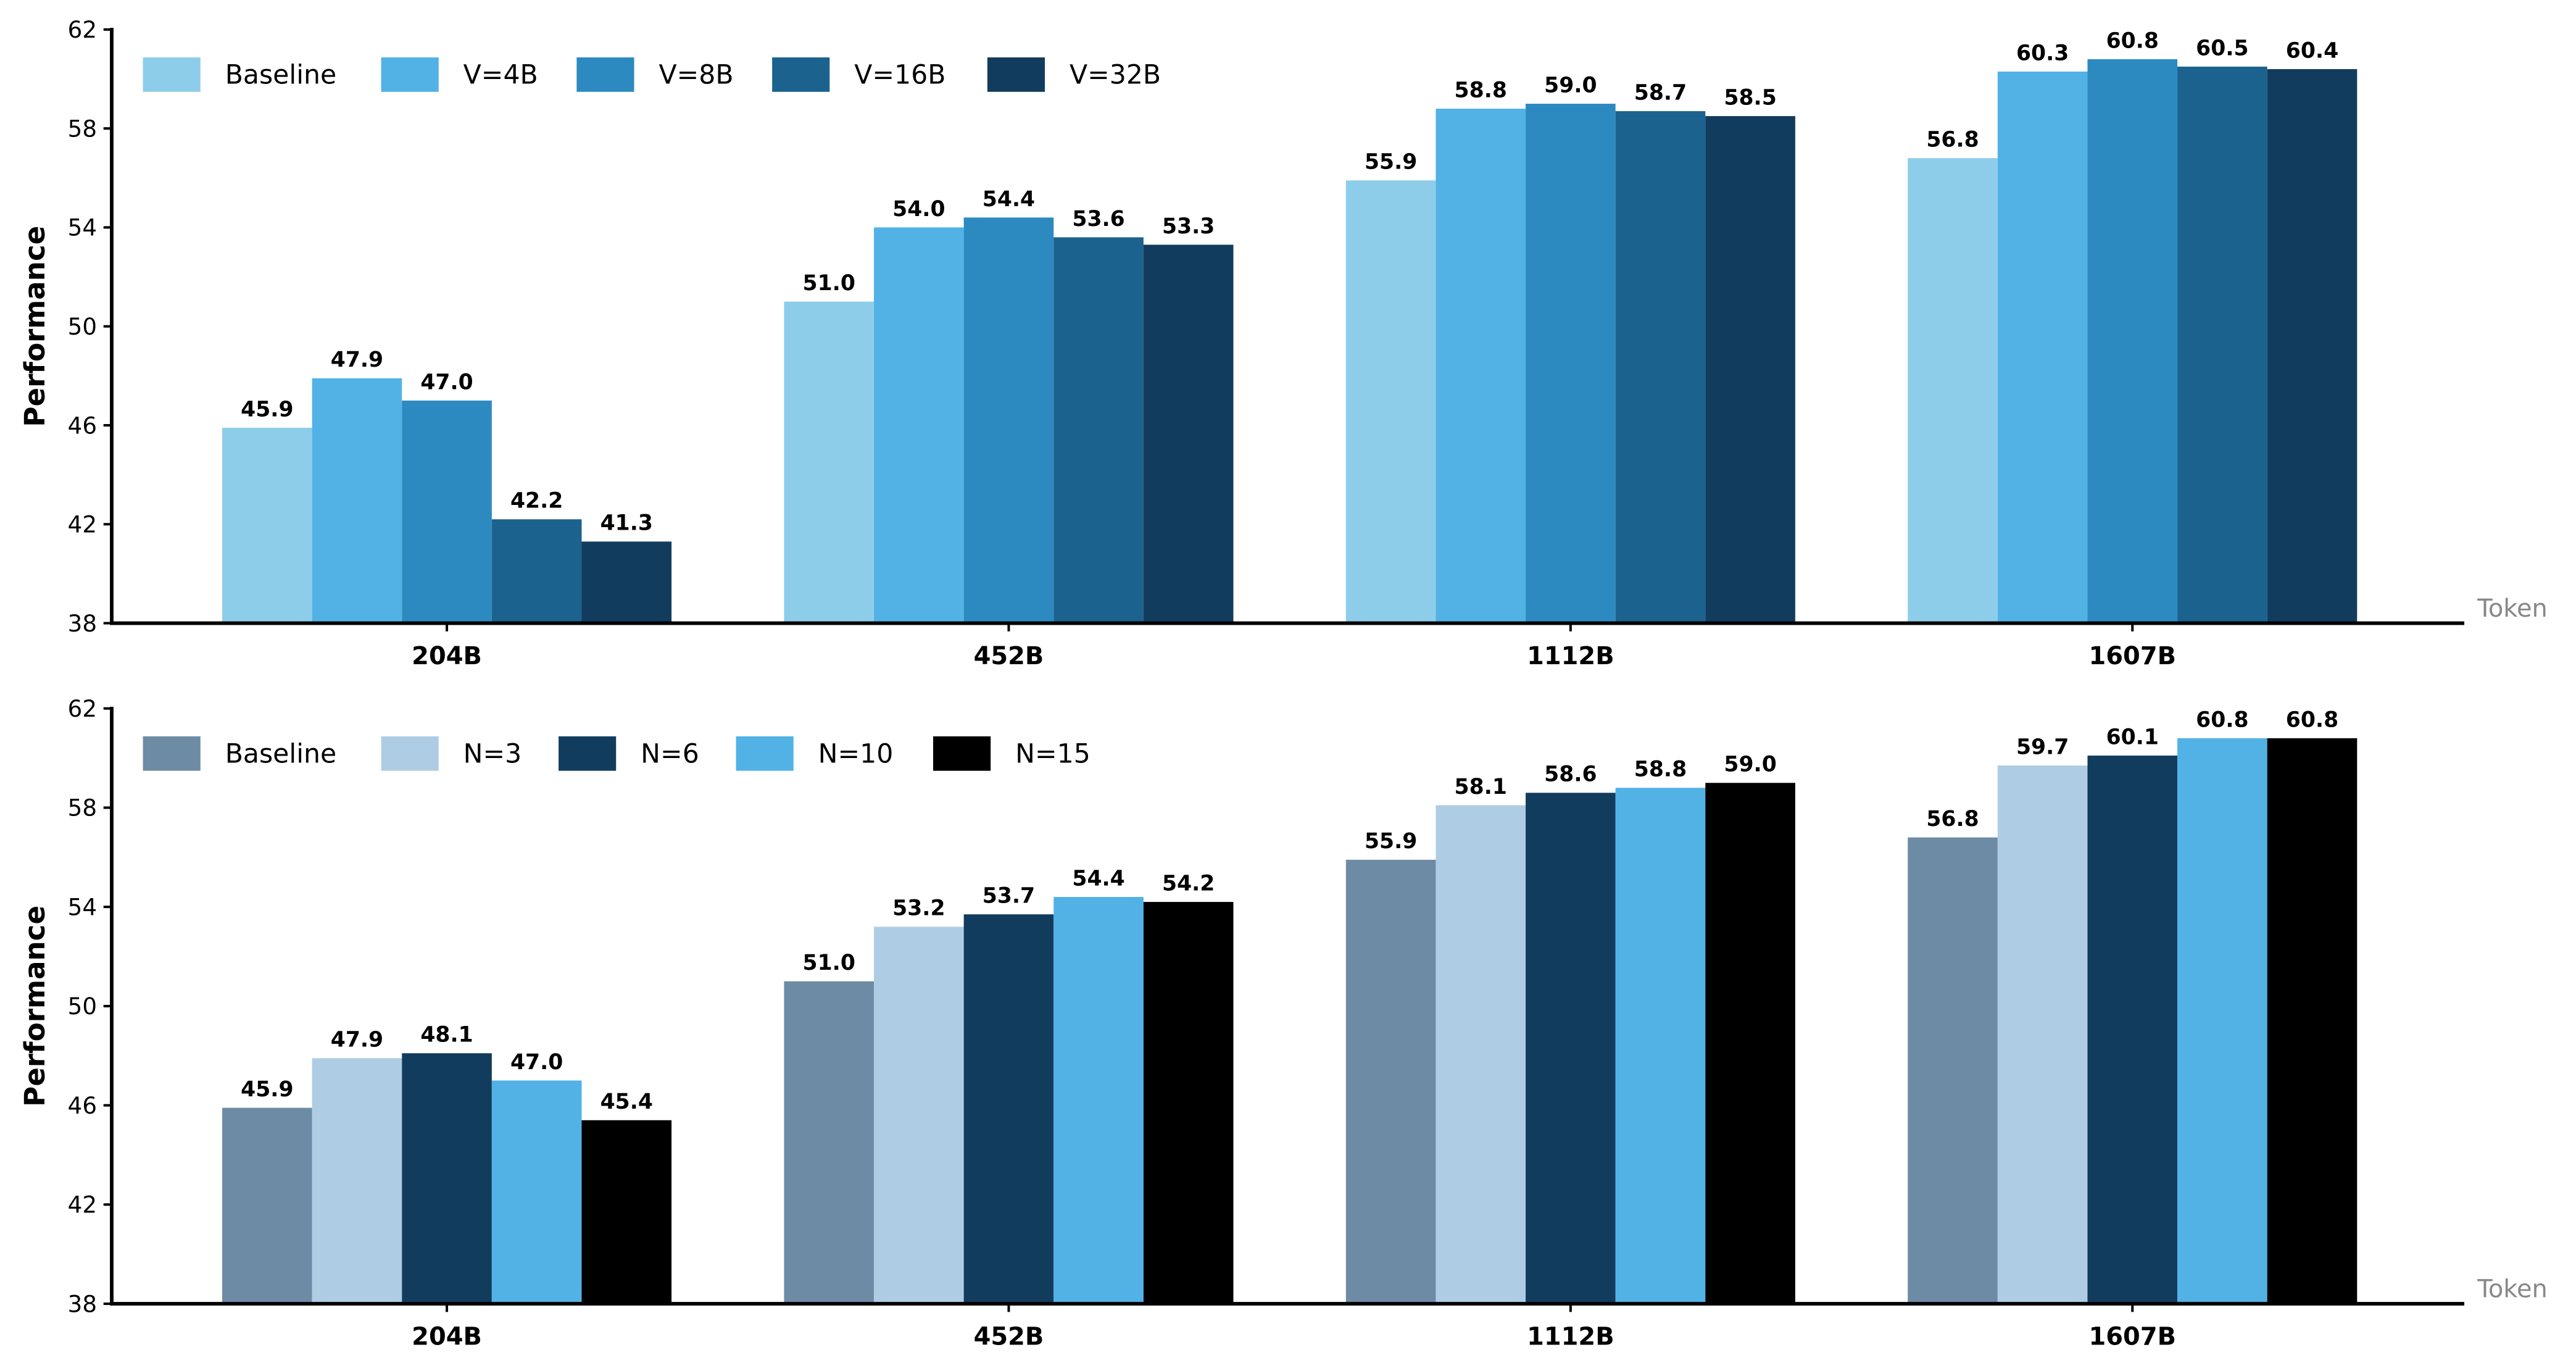  Describe the element at coordinates (626, 523) in the screenshot. I see `data-label: 41.3` at that location.